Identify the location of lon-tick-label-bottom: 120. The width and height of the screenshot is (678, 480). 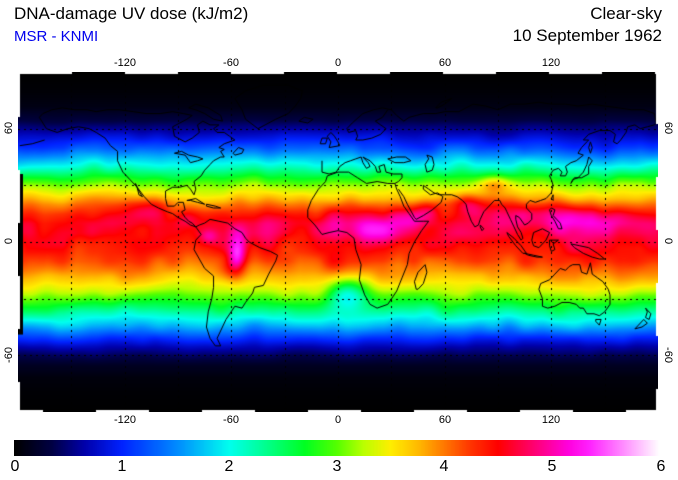
(551, 420).